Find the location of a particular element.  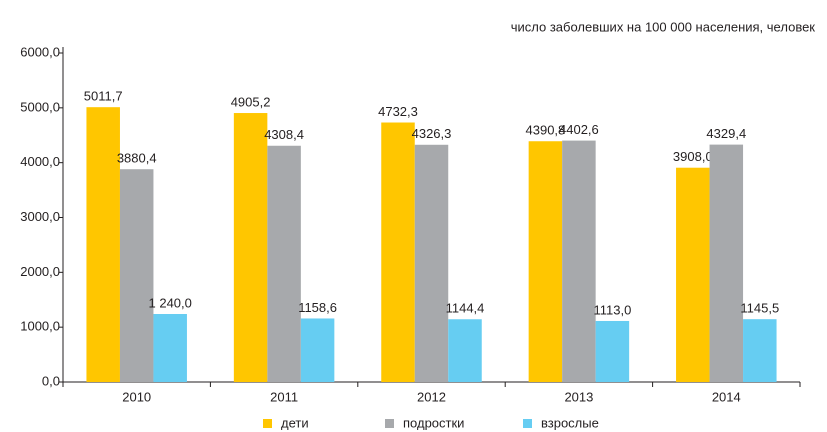

x-tick-label: 2010 is located at coordinates (136, 396).